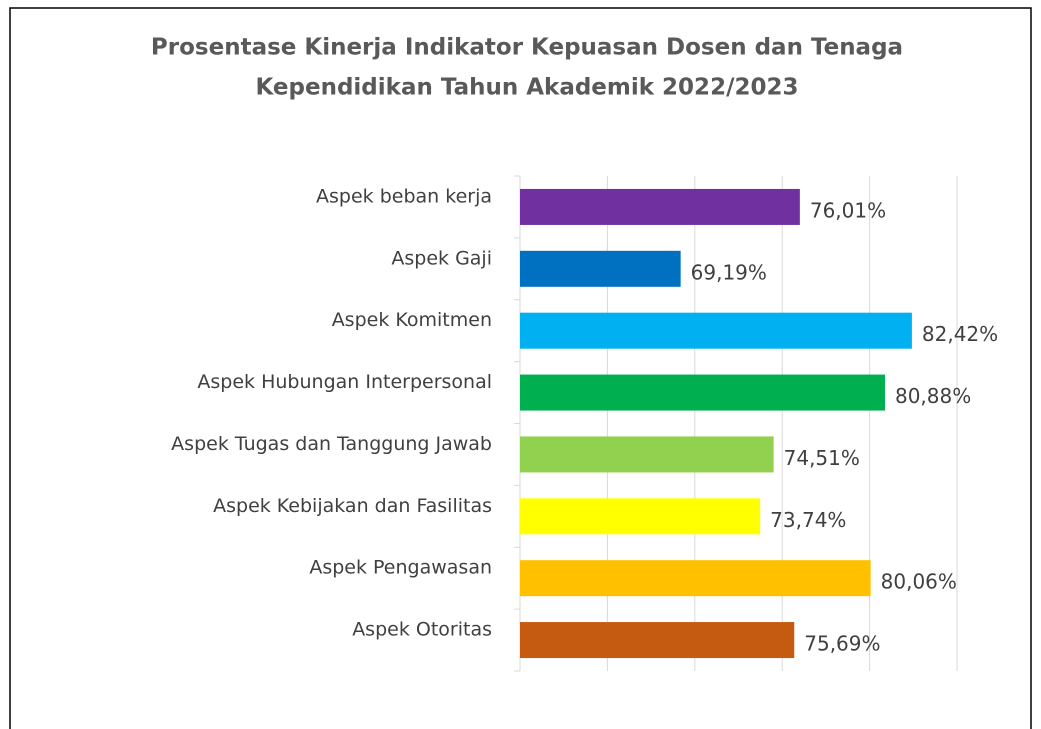  I want to click on y-tick-label: Aspek Hubungan Interpersonal, so click(344, 382).